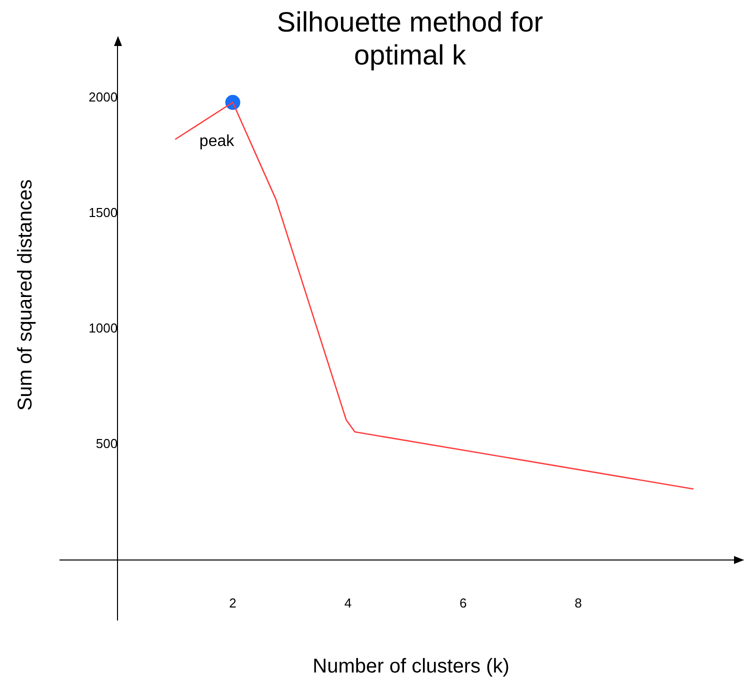  Describe the element at coordinates (25, 295) in the screenshot. I see `y-axis-title: Sum of squared distances` at that location.